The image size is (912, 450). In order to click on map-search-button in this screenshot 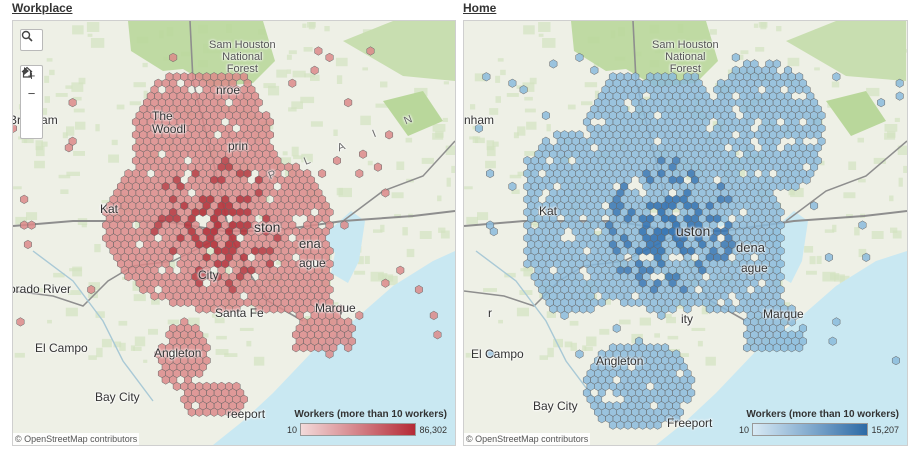, I will do `click(31, 40)`.